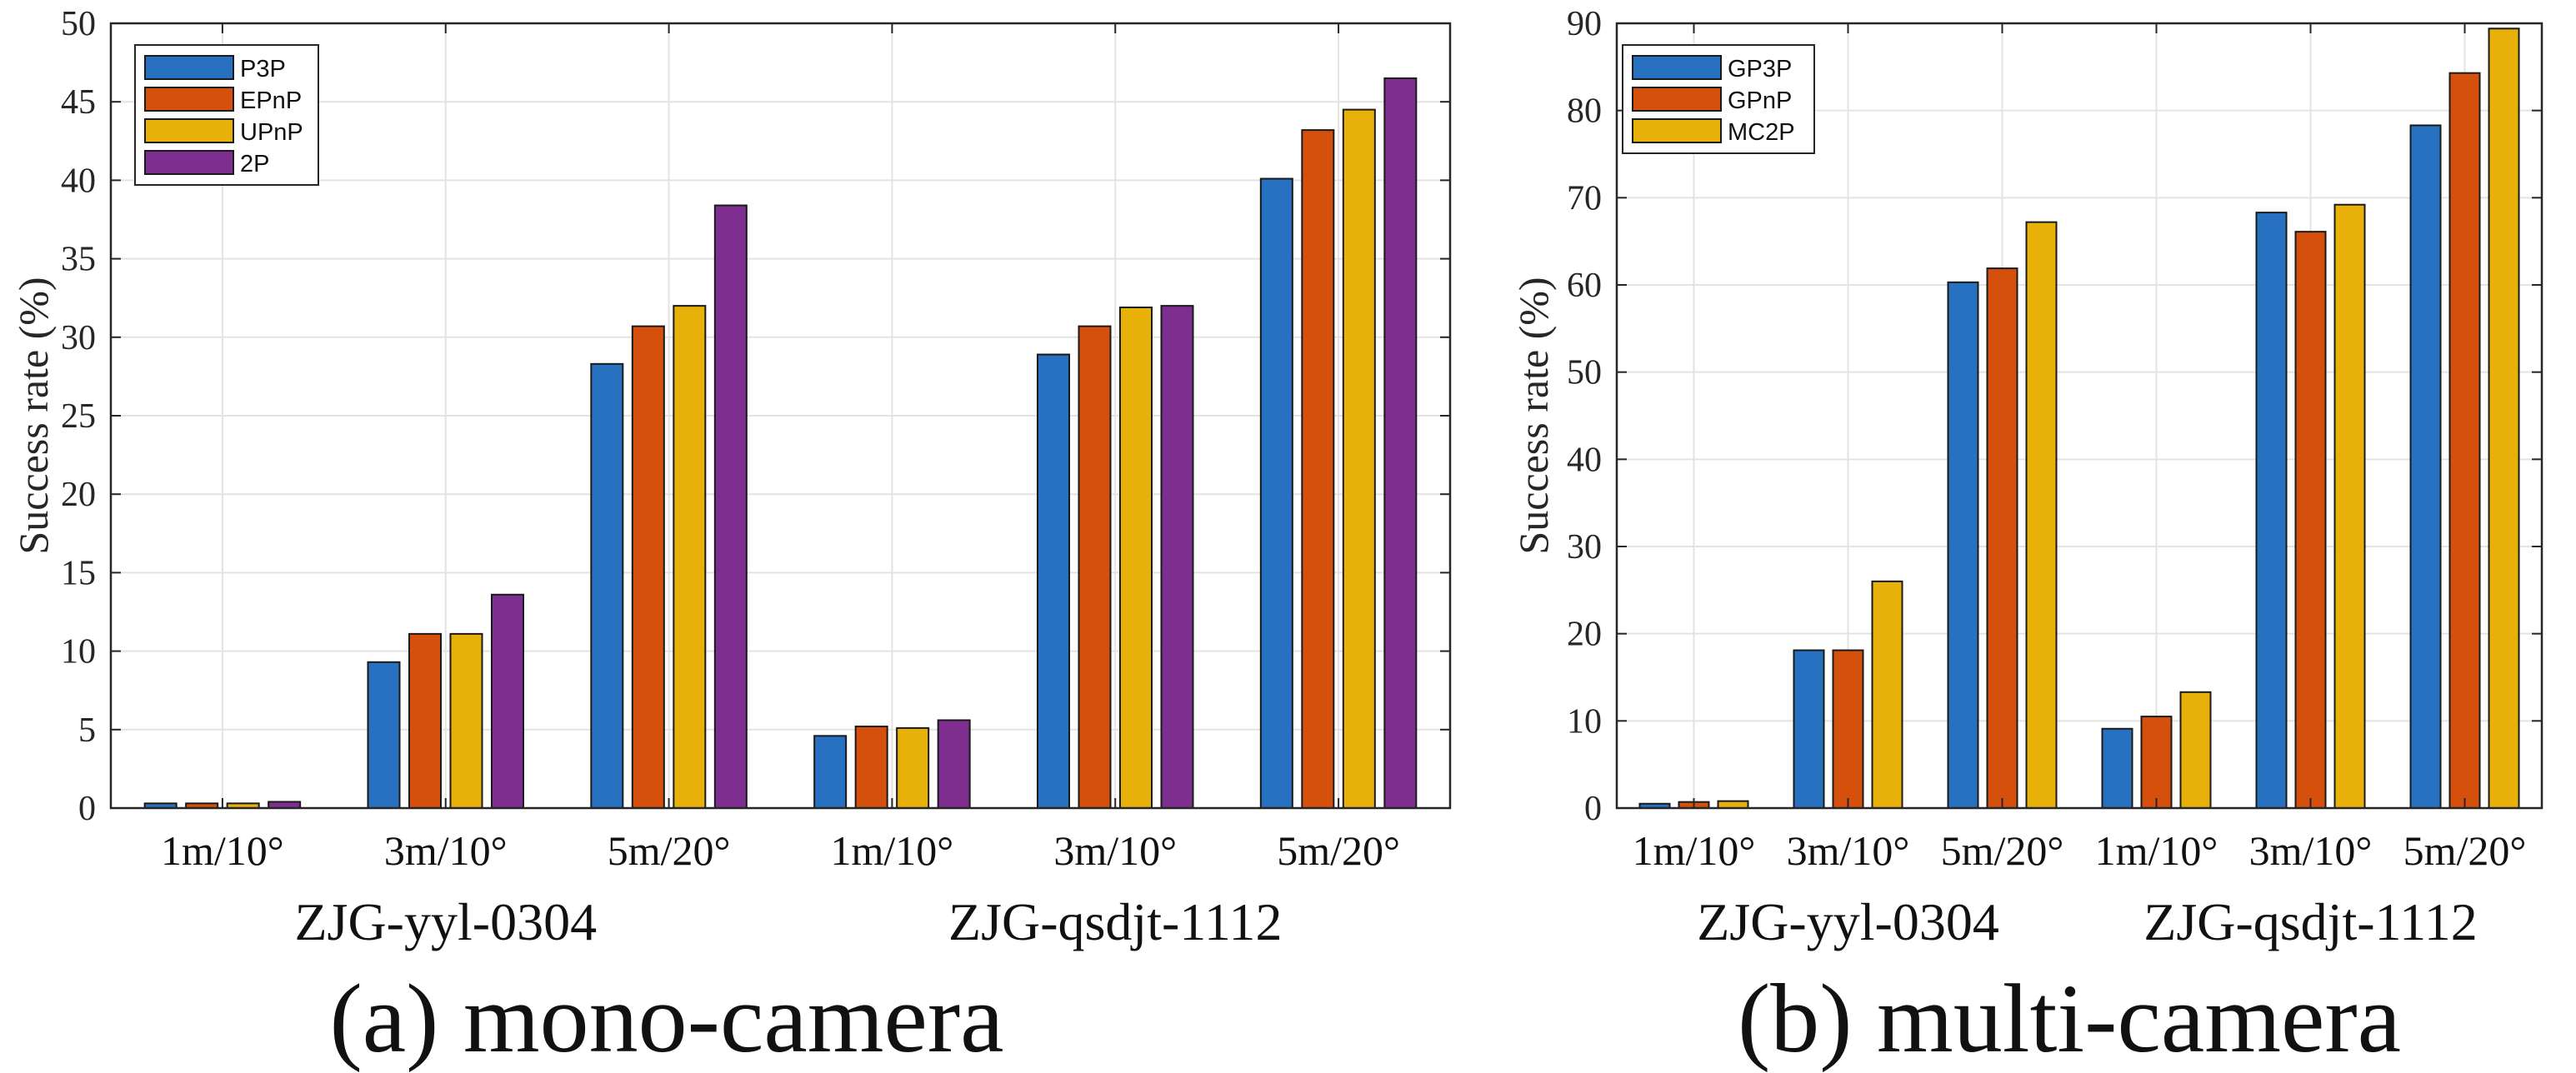 The width and height of the screenshot is (2576, 1073). I want to click on legend: GP3P GPnP MC2P, so click(1718, 99).